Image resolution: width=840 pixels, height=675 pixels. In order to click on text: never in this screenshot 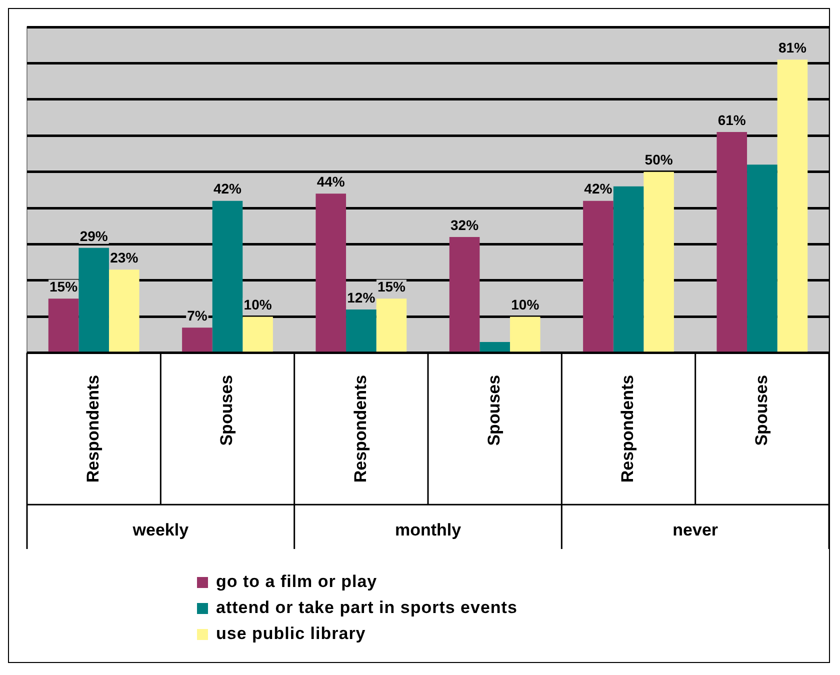, I will do `click(695, 530)`.